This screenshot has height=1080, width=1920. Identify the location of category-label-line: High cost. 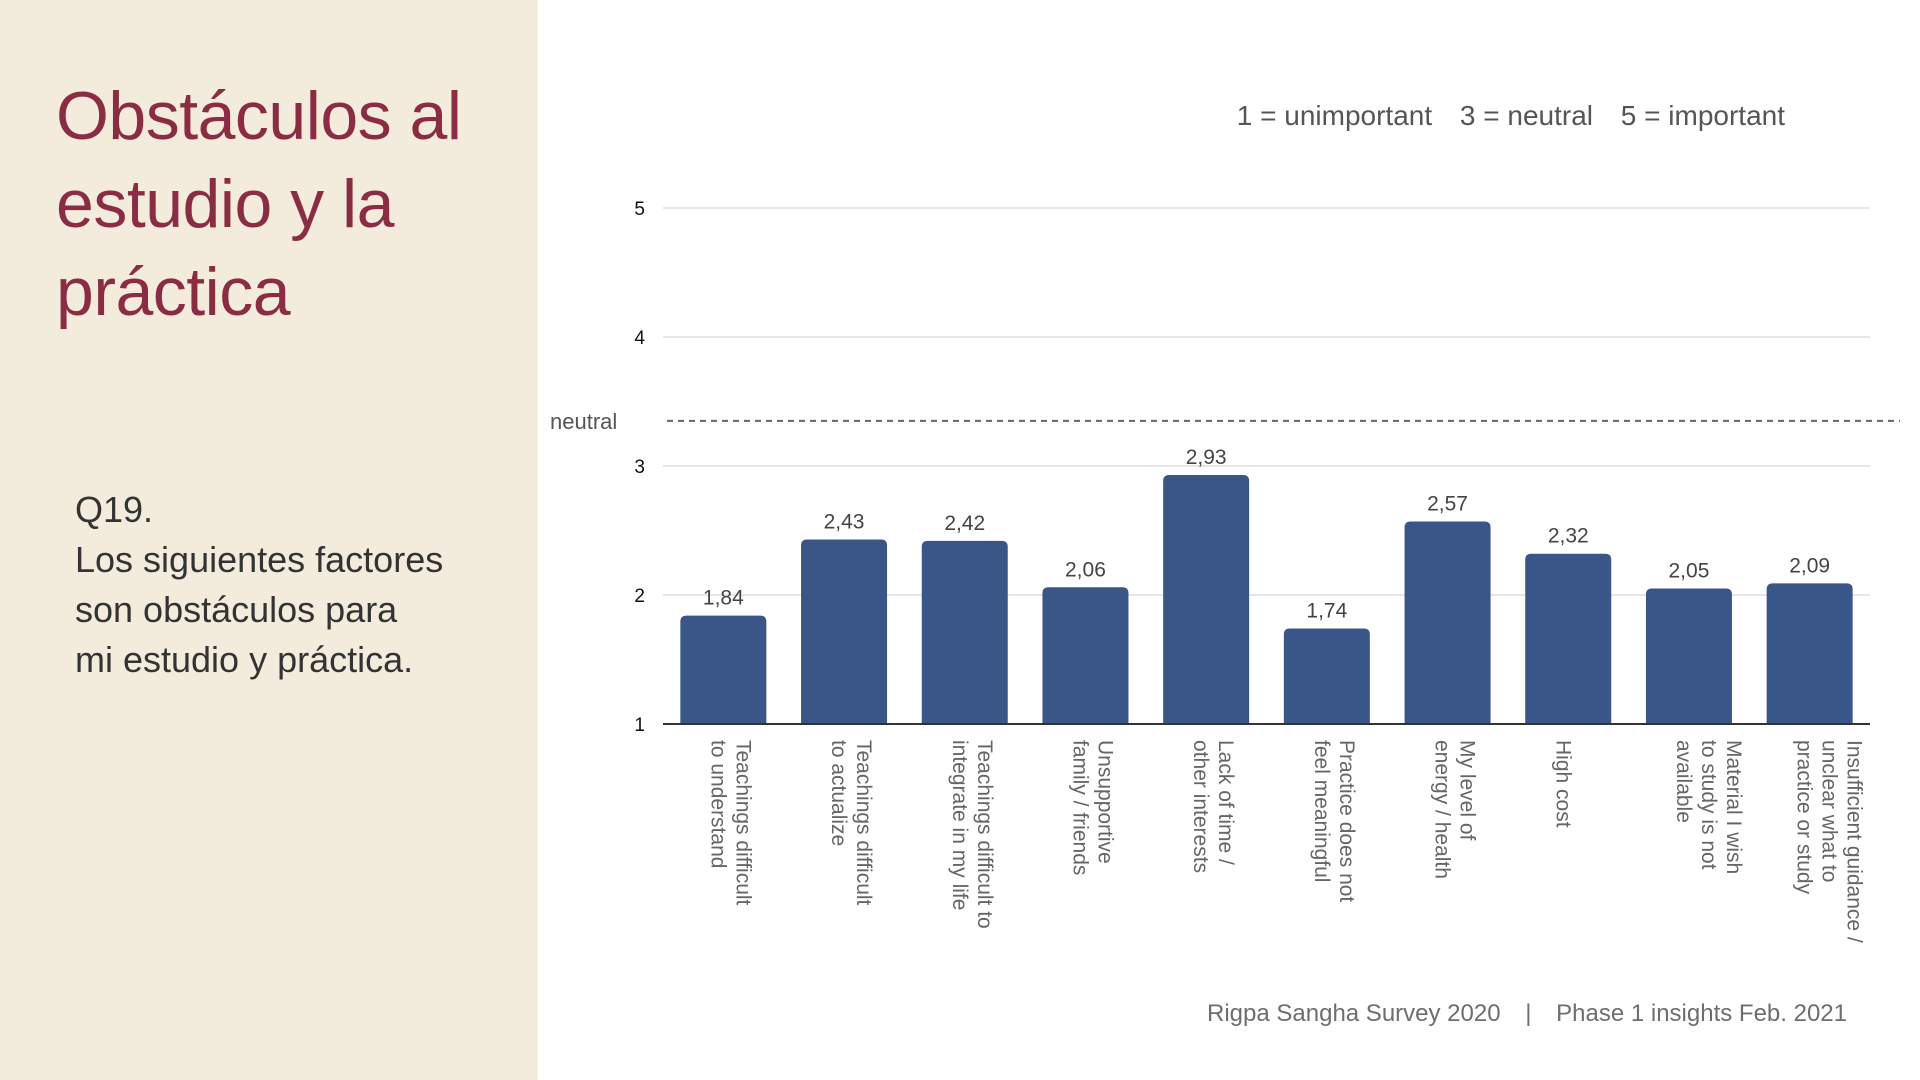
(1562, 784).